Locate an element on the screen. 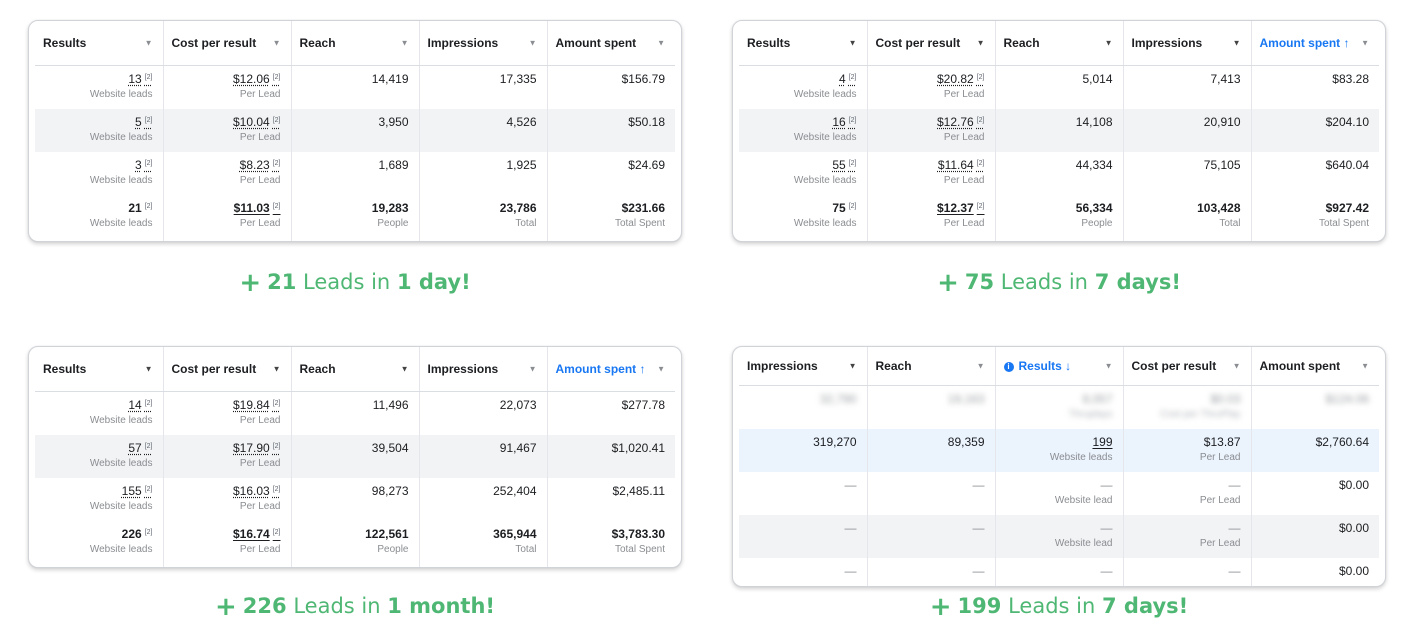 The height and width of the screenshot is (628, 1412). results-value: 55 [2] is located at coordinates (844, 165).